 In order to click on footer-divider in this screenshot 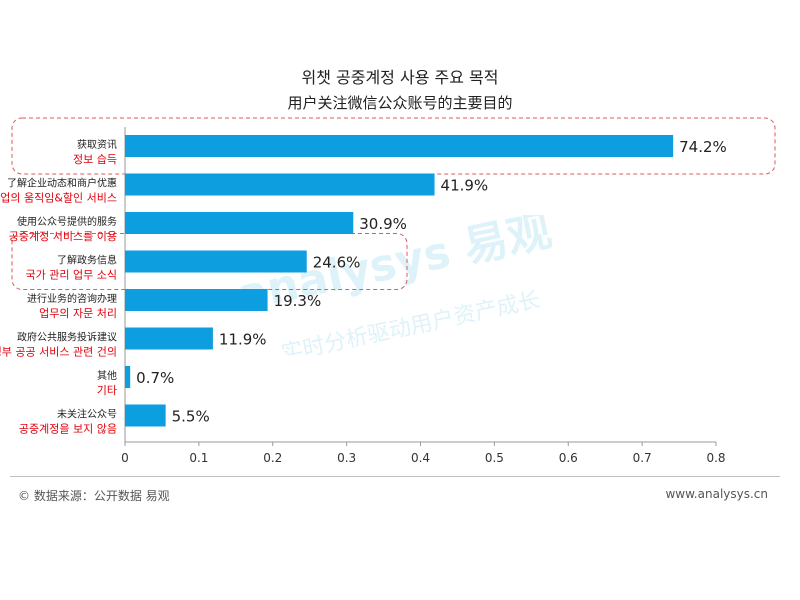, I will do `click(395, 476)`.